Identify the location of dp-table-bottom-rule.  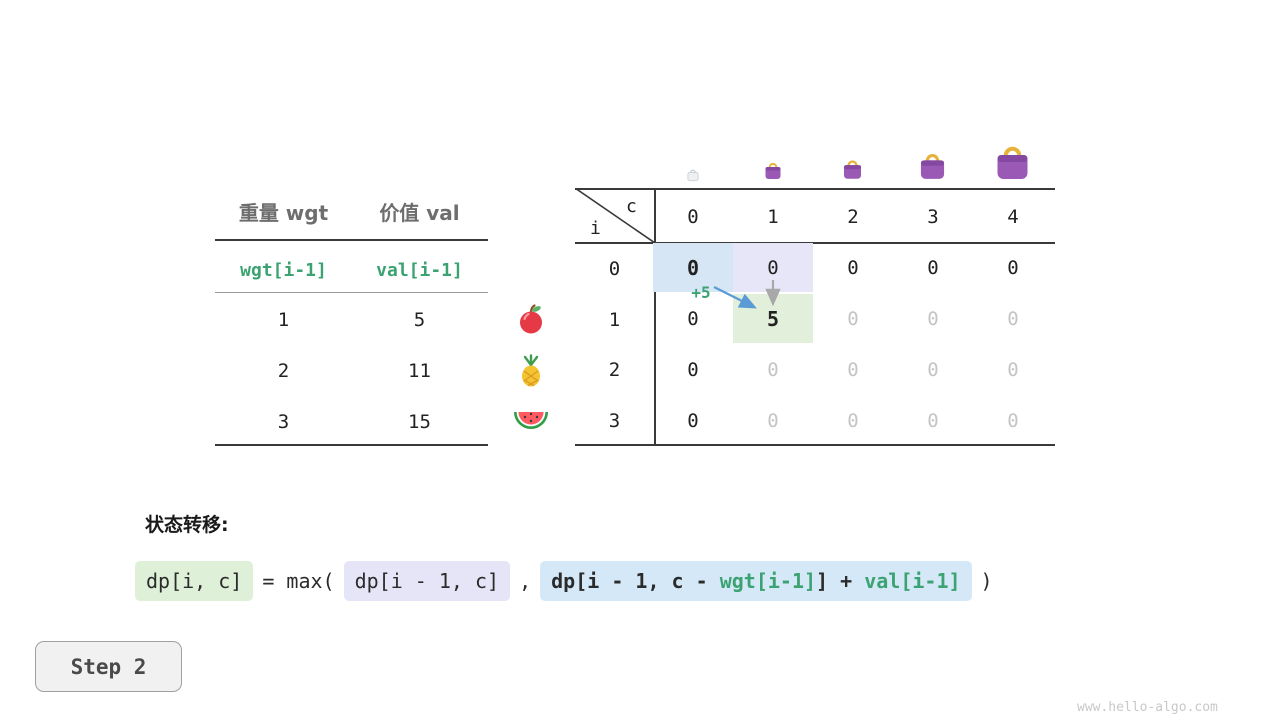
(815, 445).